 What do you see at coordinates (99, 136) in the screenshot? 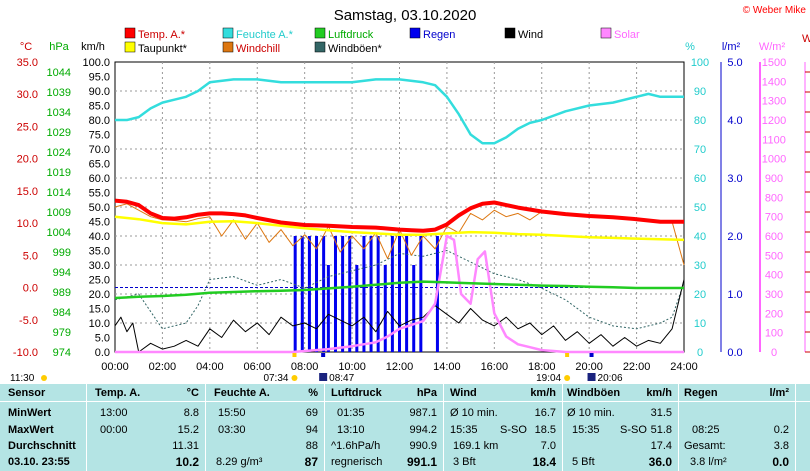
I see `kmh-tick-label: 75.0` at bounding box center [99, 136].